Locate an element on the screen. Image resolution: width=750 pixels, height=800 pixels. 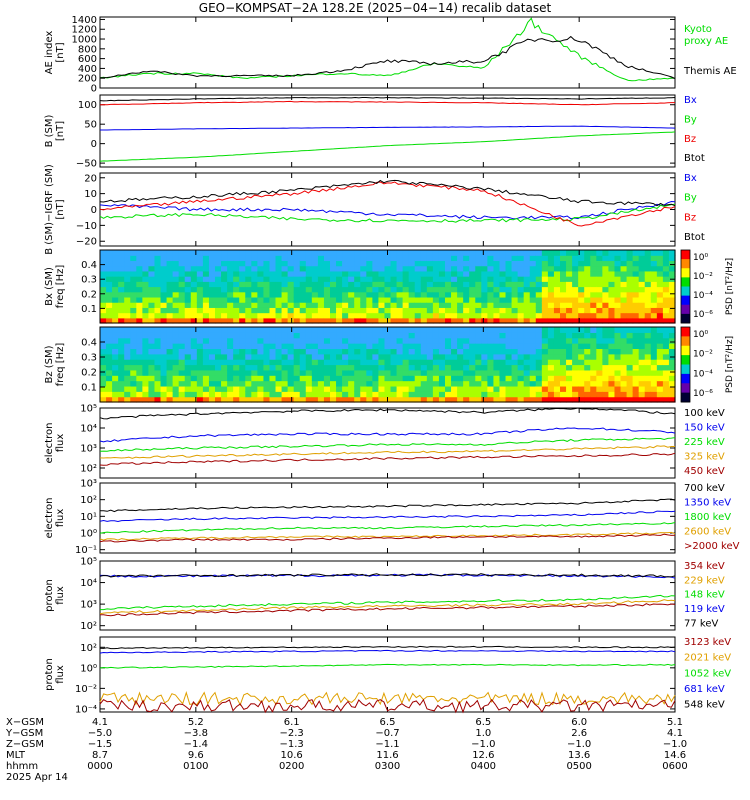
y-tick-label: 0 is located at coordinates (94, 210).